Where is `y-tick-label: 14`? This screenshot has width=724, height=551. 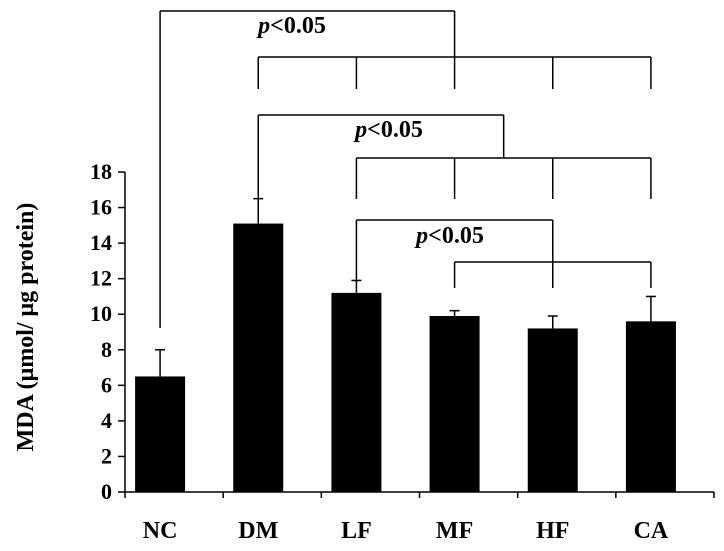
y-tick-label: 14 is located at coordinates (101, 242).